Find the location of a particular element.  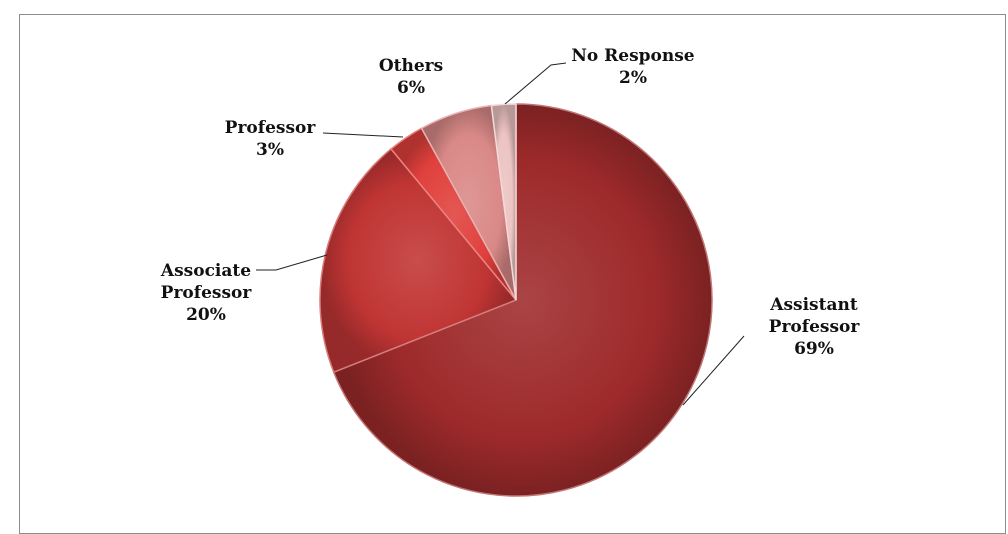

slice-label-no-response: No Response 2% is located at coordinates (632, 67).